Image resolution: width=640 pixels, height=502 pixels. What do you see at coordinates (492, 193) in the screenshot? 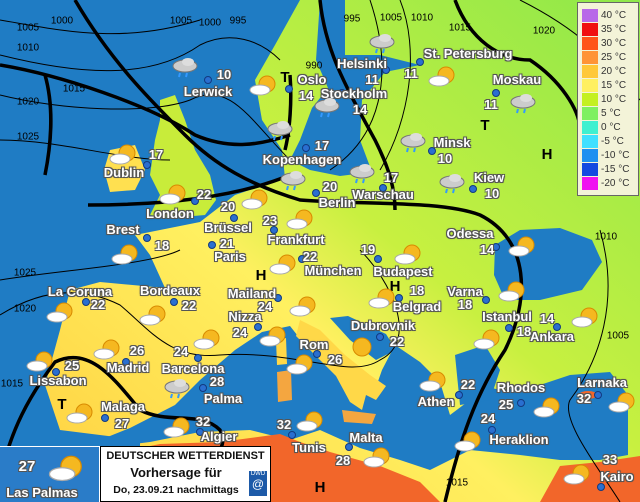
I see `city-temp: 10` at bounding box center [492, 193].